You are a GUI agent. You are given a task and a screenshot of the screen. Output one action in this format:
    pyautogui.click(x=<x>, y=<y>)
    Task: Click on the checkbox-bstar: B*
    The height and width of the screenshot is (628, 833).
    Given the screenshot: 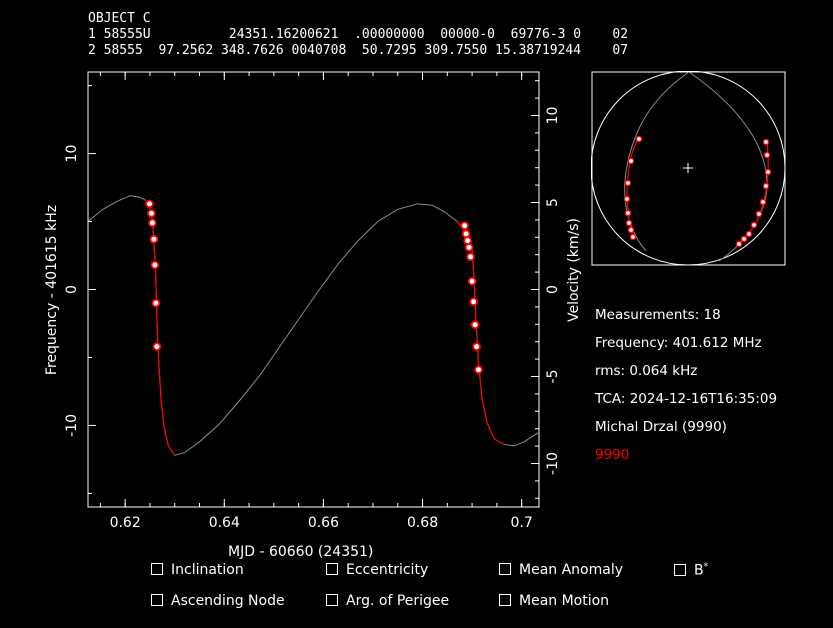 What is the action you would take?
    pyautogui.click(x=691, y=570)
    